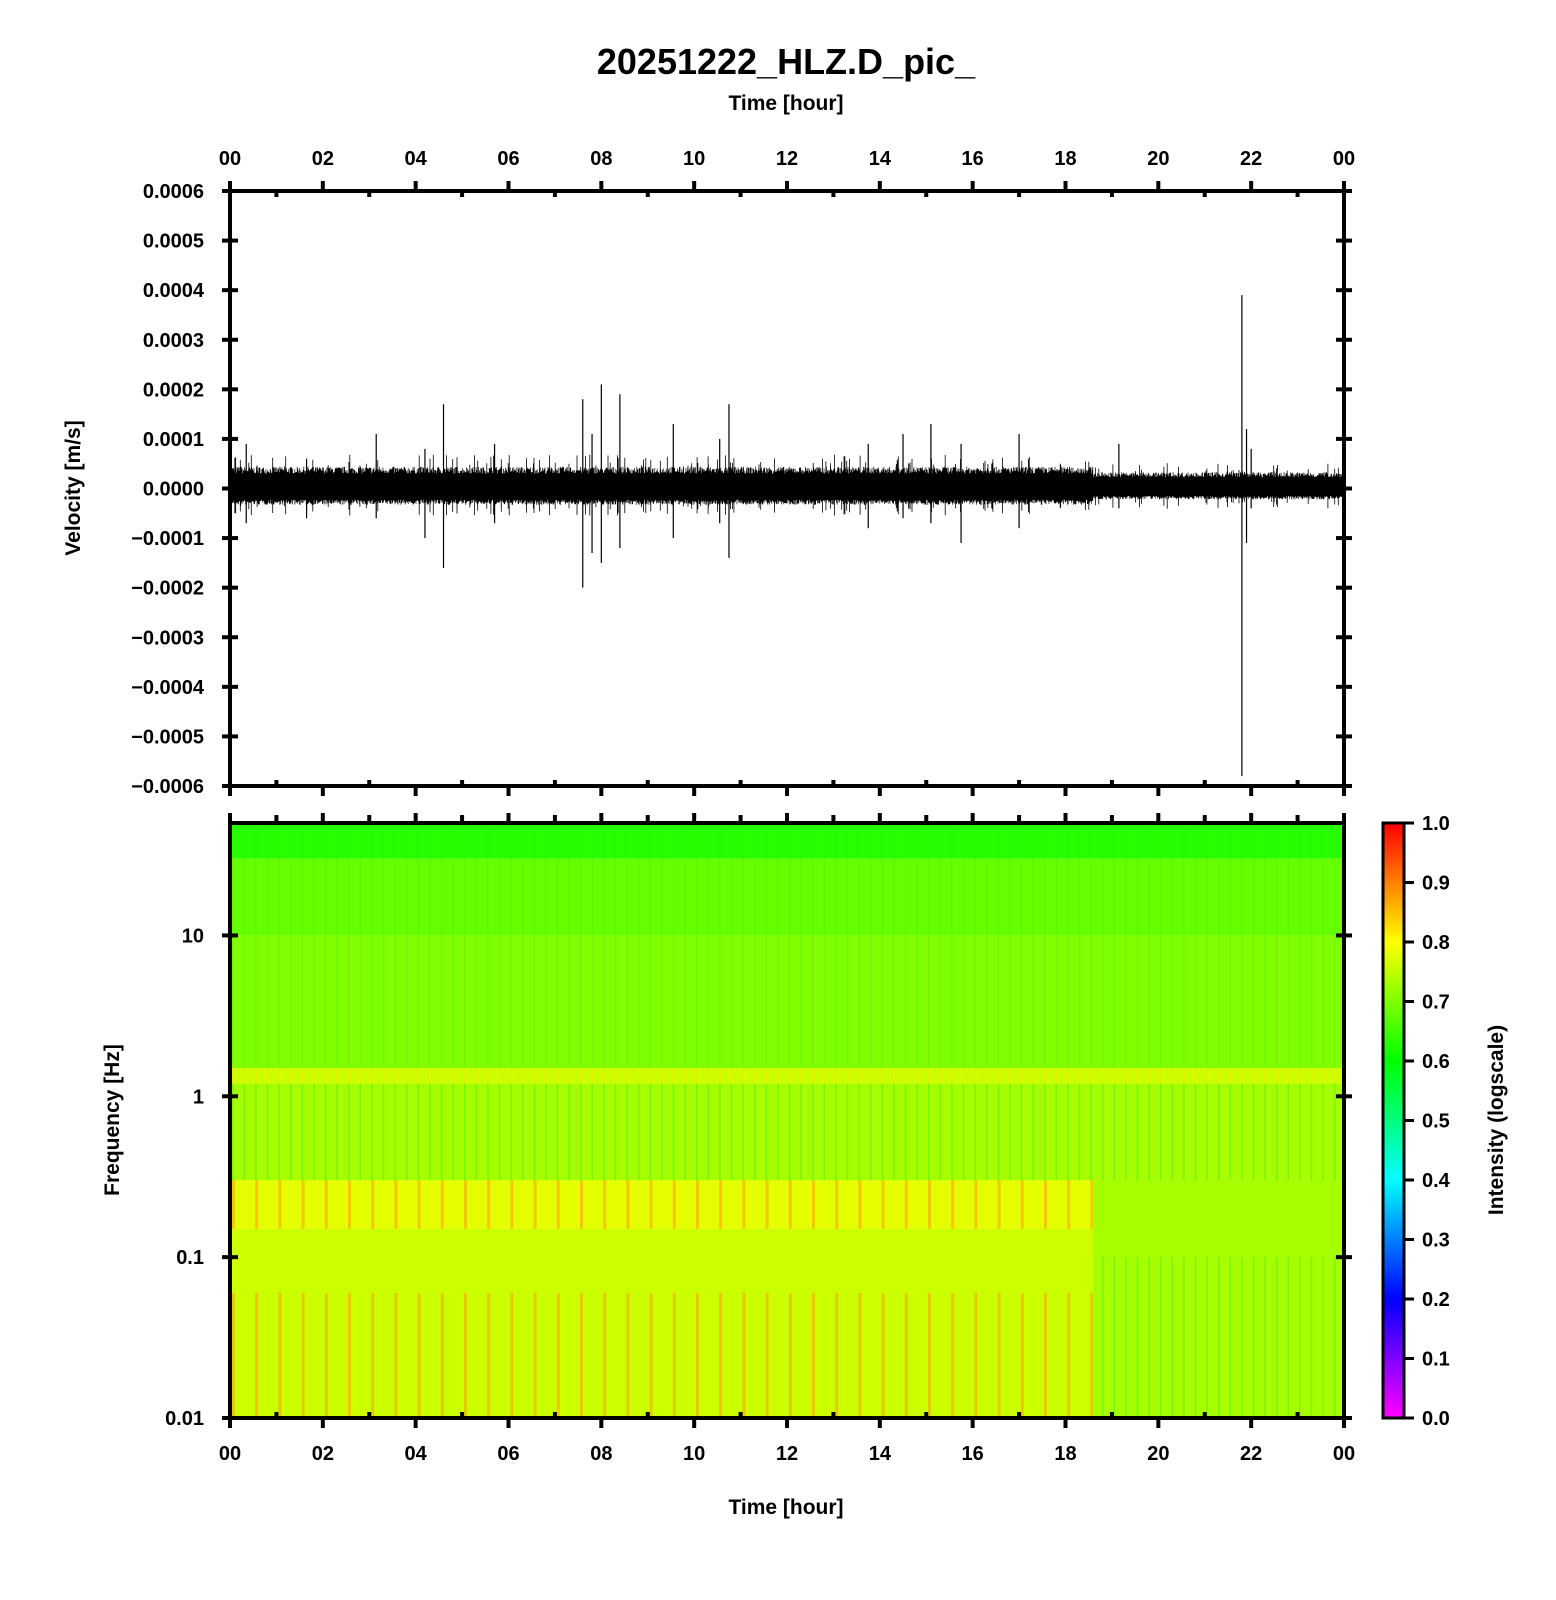 The height and width of the screenshot is (1600, 1556). Describe the element at coordinates (1436, 1062) in the screenshot. I see `colorbar-tick-label: 0.6` at that location.